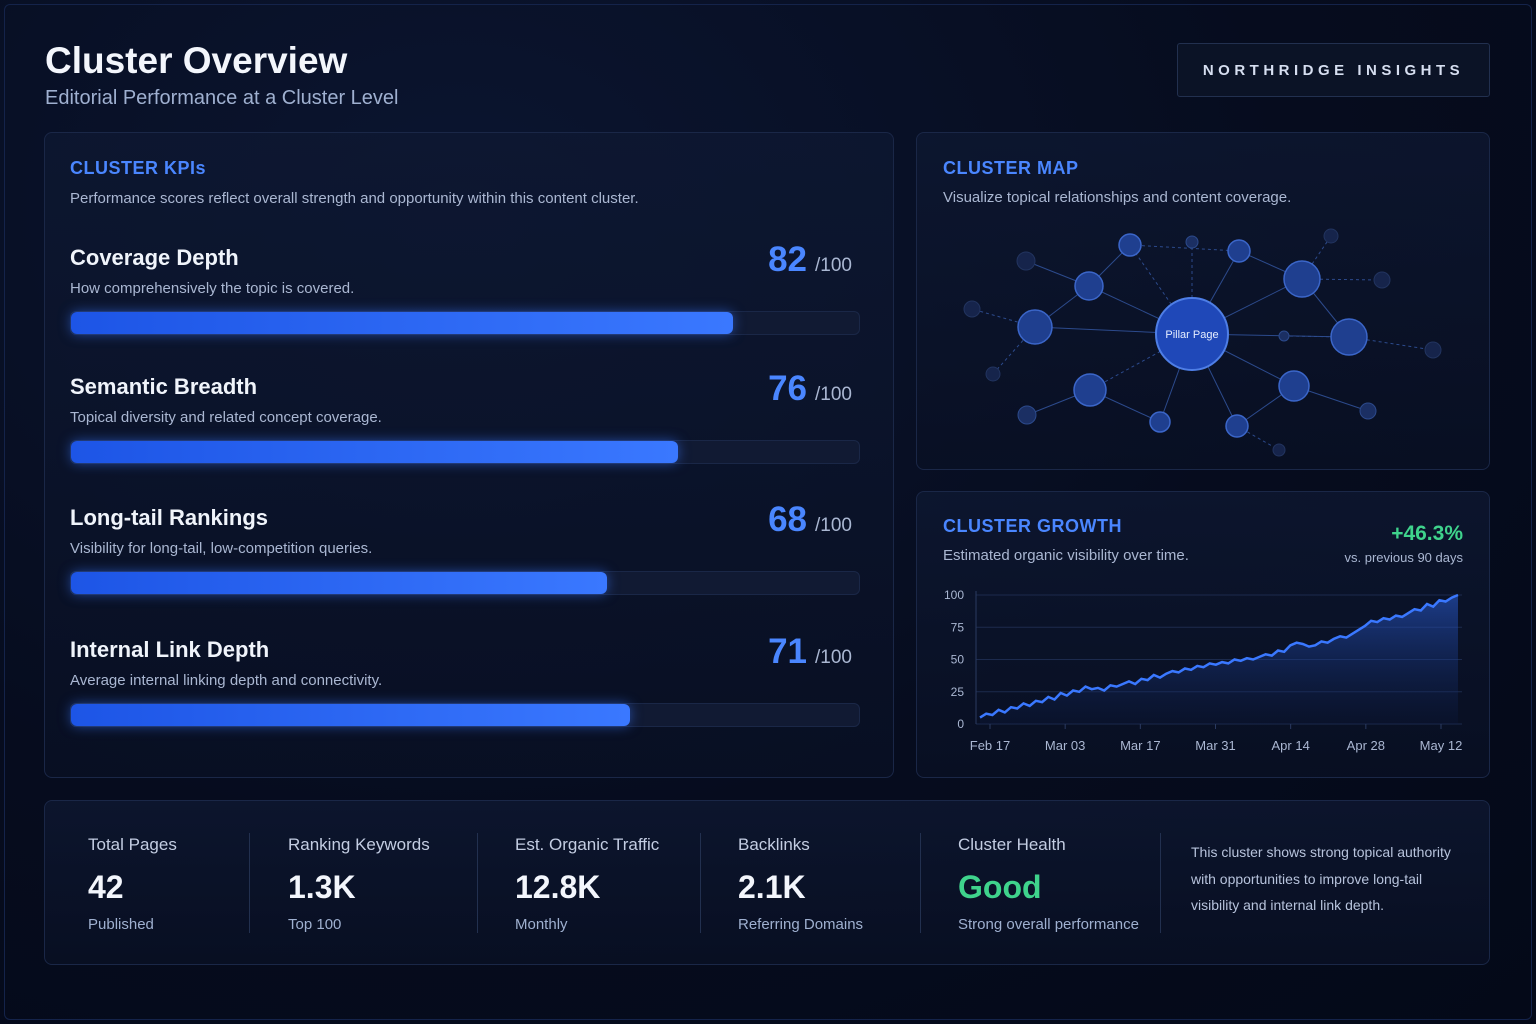 Image resolution: width=1536 pixels, height=1024 pixels. I want to click on growth-area, so click(1219, 659).